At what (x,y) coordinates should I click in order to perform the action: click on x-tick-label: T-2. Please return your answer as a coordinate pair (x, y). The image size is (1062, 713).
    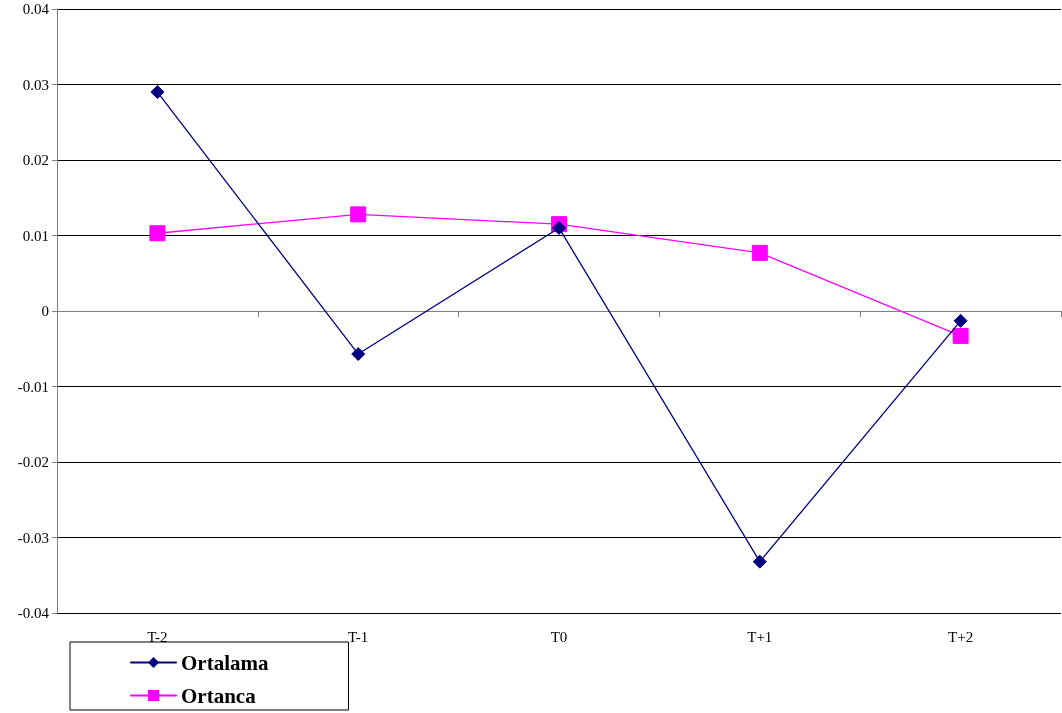
    Looking at the image, I should click on (157, 636).